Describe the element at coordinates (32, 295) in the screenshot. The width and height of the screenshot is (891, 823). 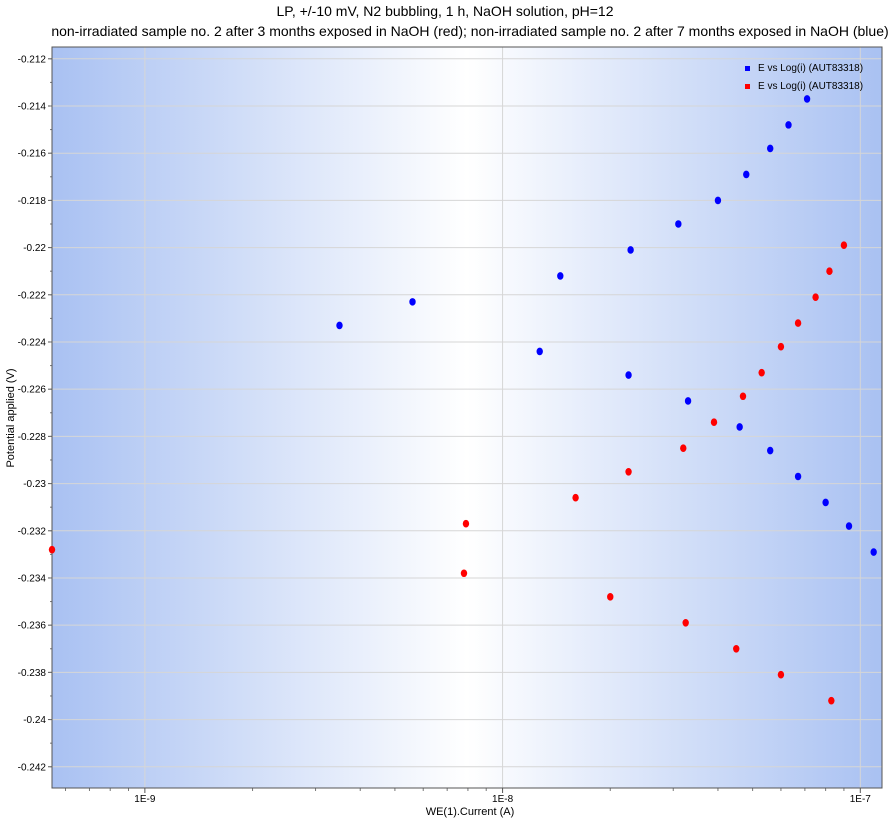
I see `y-tick-label: -0.222` at that location.